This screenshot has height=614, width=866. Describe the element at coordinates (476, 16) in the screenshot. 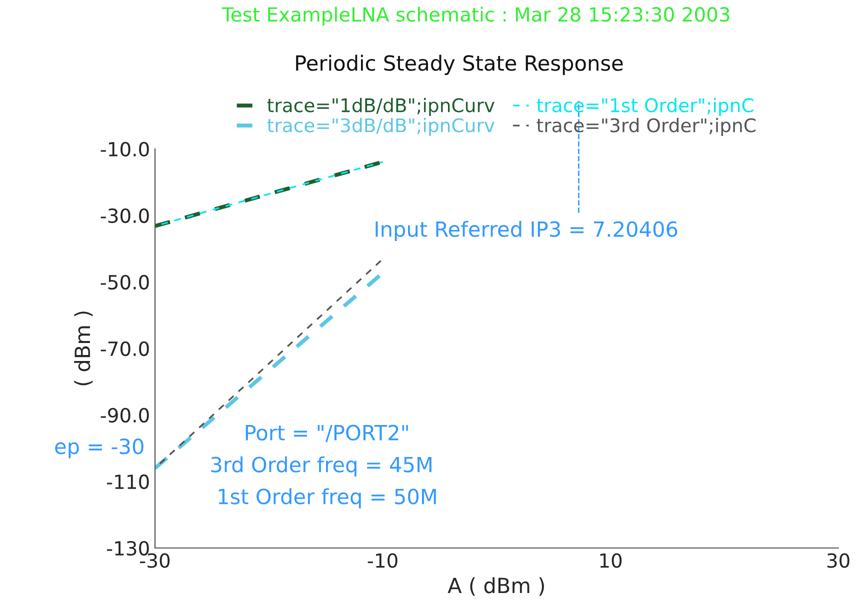

I see `chart-subtitle: Test ExampleLNA schematic : Mar 28 15:23:30 2003` at that location.